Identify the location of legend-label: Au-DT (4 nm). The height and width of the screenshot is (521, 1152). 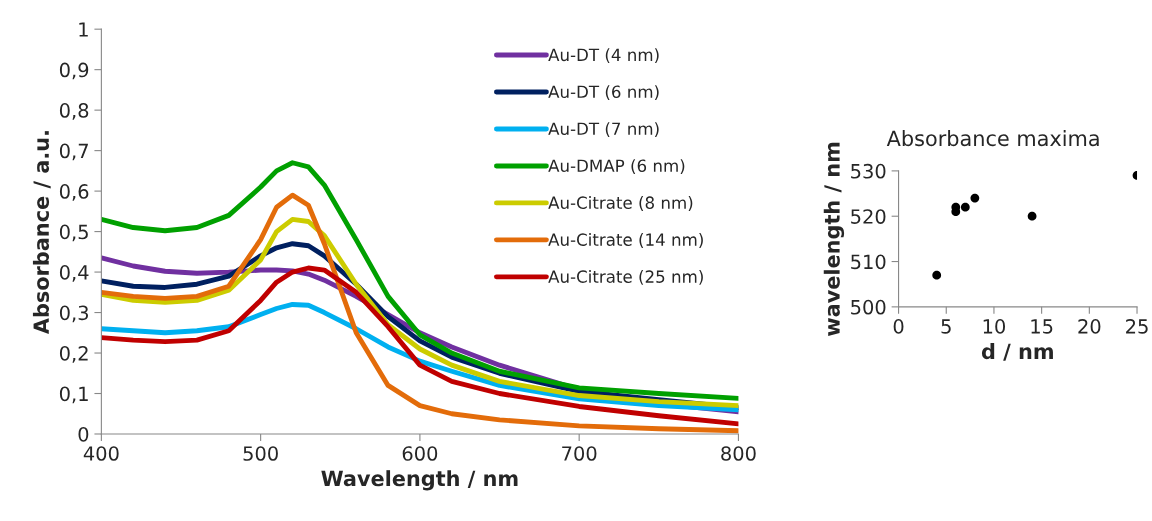
(603, 56).